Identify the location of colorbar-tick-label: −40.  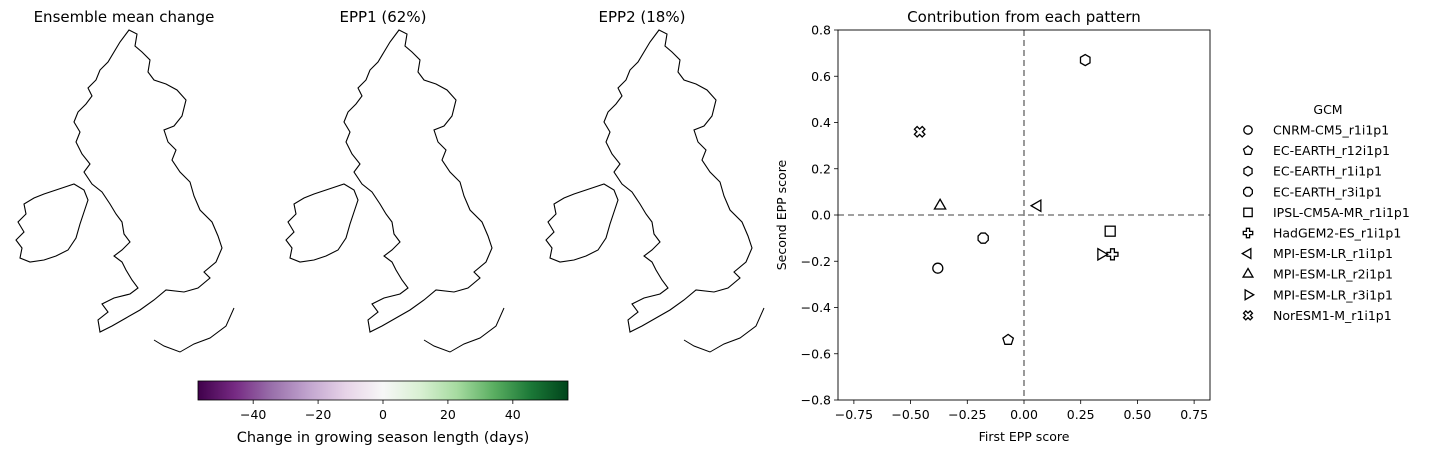
(253, 414).